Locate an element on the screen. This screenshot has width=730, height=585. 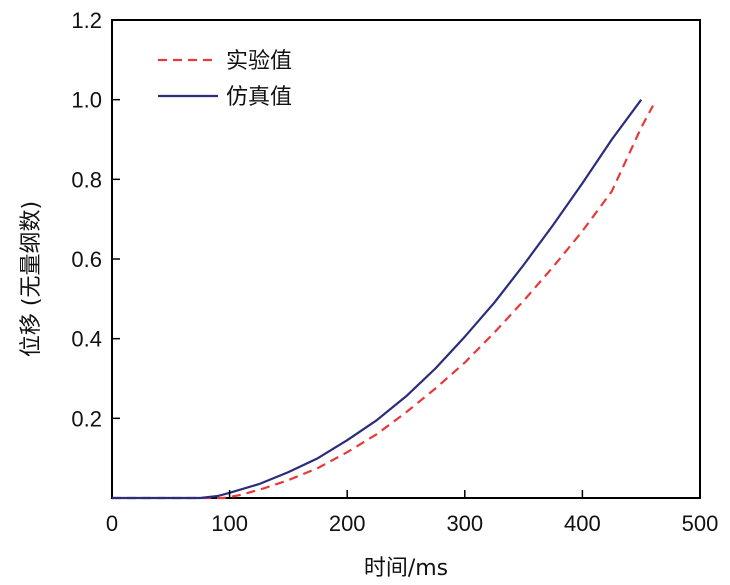
x-tick-label: 500 is located at coordinates (700, 523).